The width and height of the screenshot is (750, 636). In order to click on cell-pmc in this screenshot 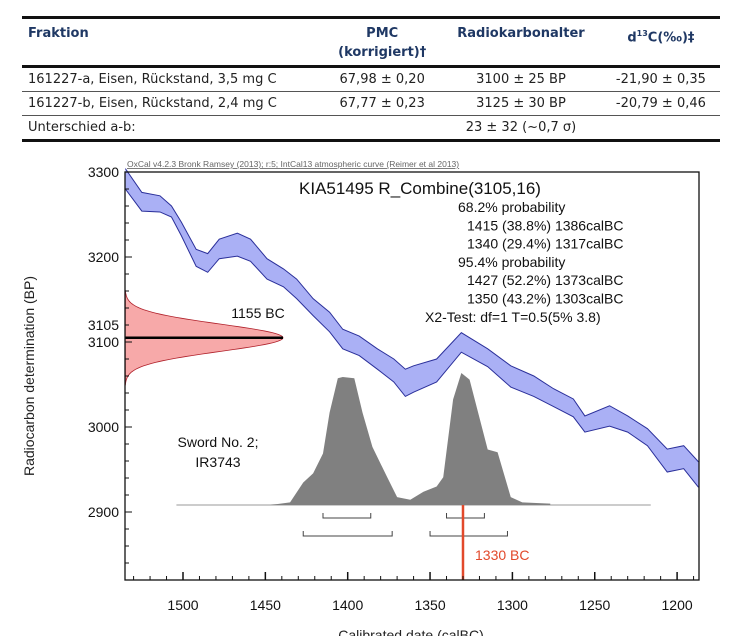, I will do `click(382, 128)`.